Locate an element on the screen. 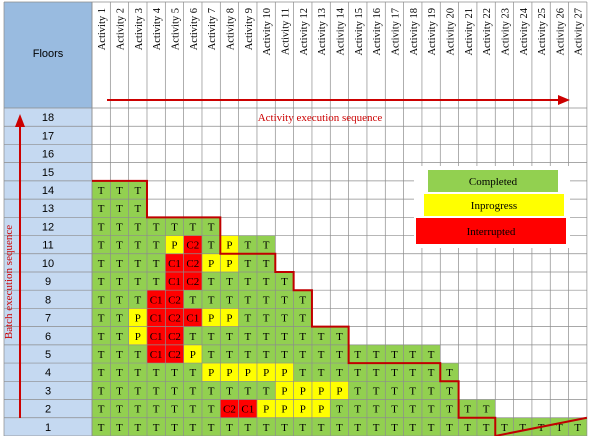 Image resolution: width=600 pixels, height=436 pixels. schedule-cell-label: C2 is located at coordinates (192, 282).